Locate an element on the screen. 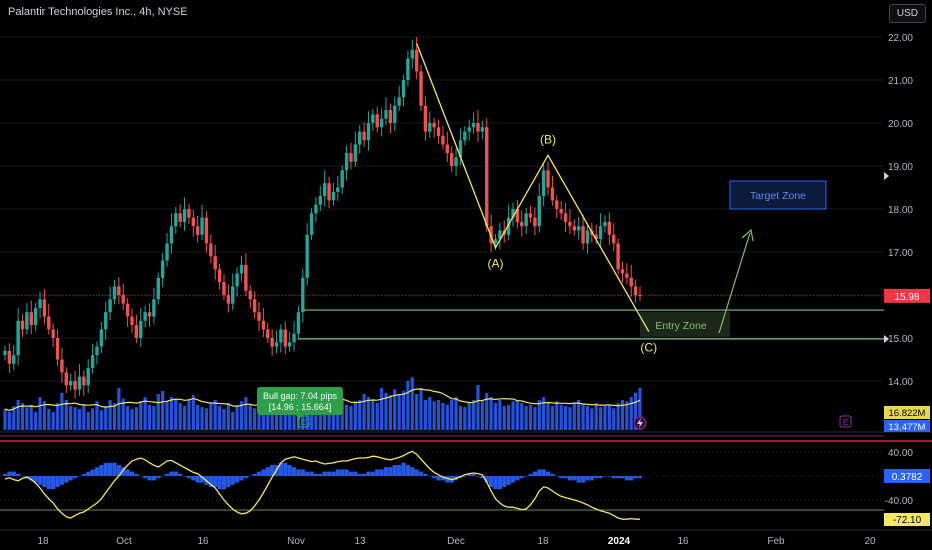 Image resolution: width=932 pixels, height=550 pixels. current-price-label: 15.98 is located at coordinates (906, 297).